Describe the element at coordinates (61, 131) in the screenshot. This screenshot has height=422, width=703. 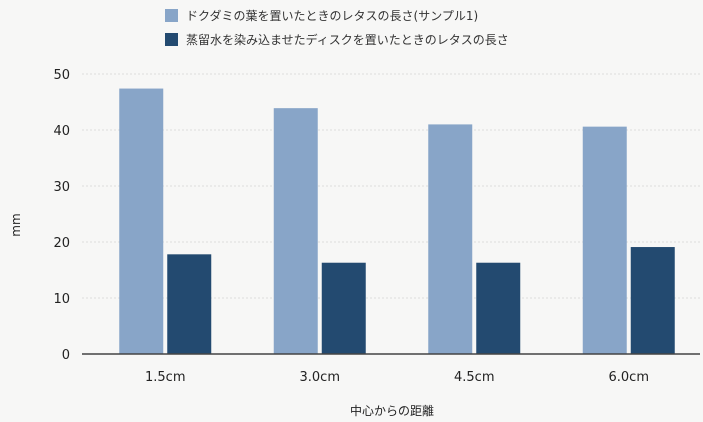
I see `y-tick-label: 40` at that location.